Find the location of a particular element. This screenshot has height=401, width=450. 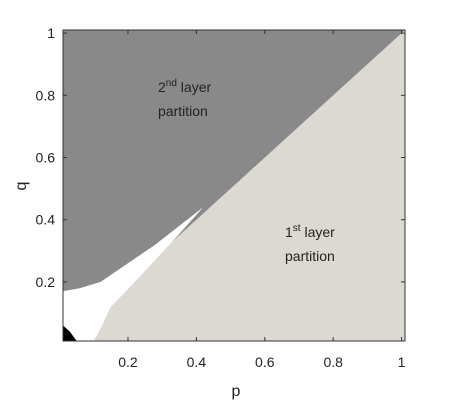

y-tick-label: 0.6 is located at coordinates (46, 158).